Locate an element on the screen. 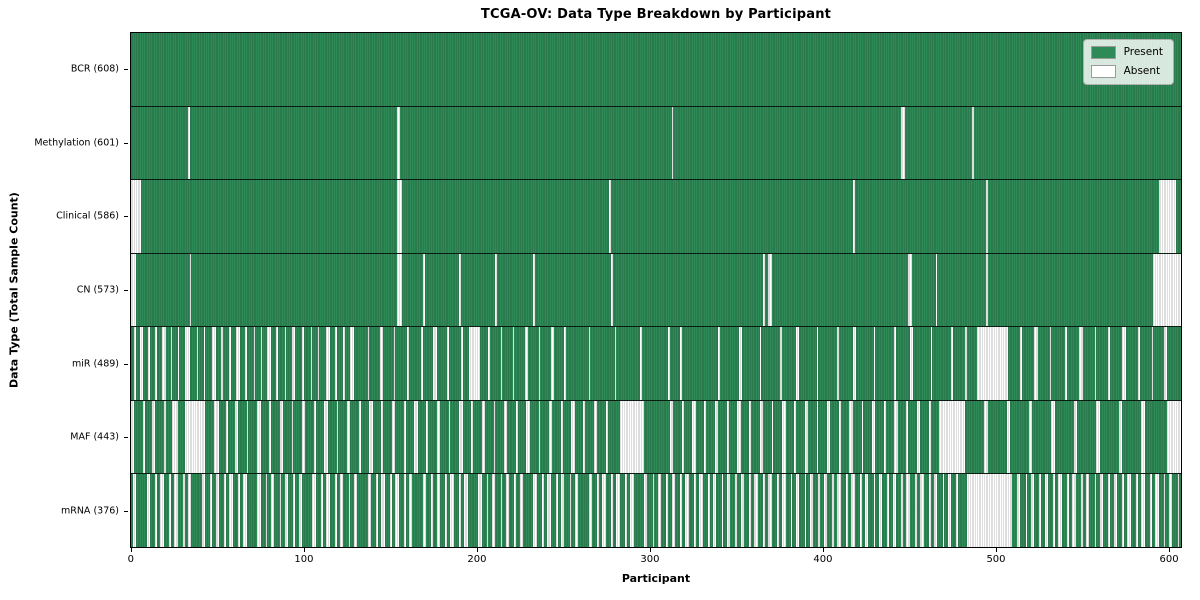 This screenshot has height=600, width=1200. legend-item-present: Present is located at coordinates (1126, 52).